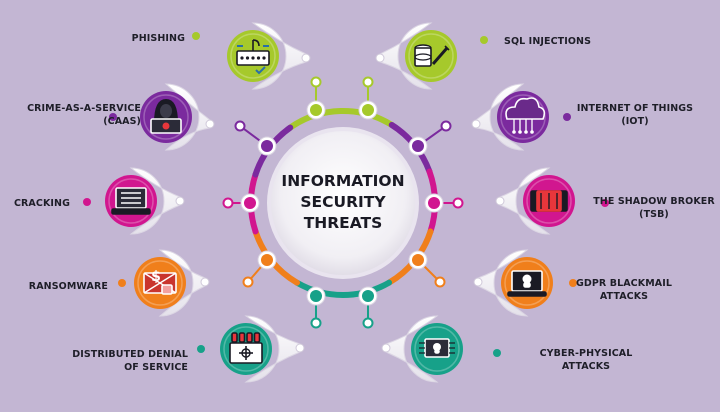  Describe the element at coordinates (635, 115) in the screenshot. I see `label-iot: INTERNET OF THINGS (IOT)` at that location.